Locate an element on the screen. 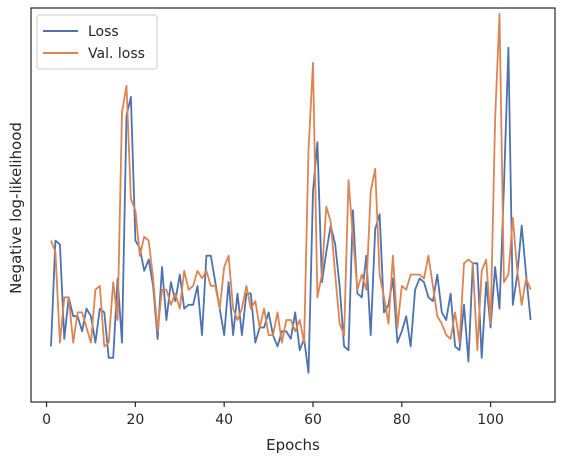  legend: Loss Val. loss is located at coordinates (97, 42).